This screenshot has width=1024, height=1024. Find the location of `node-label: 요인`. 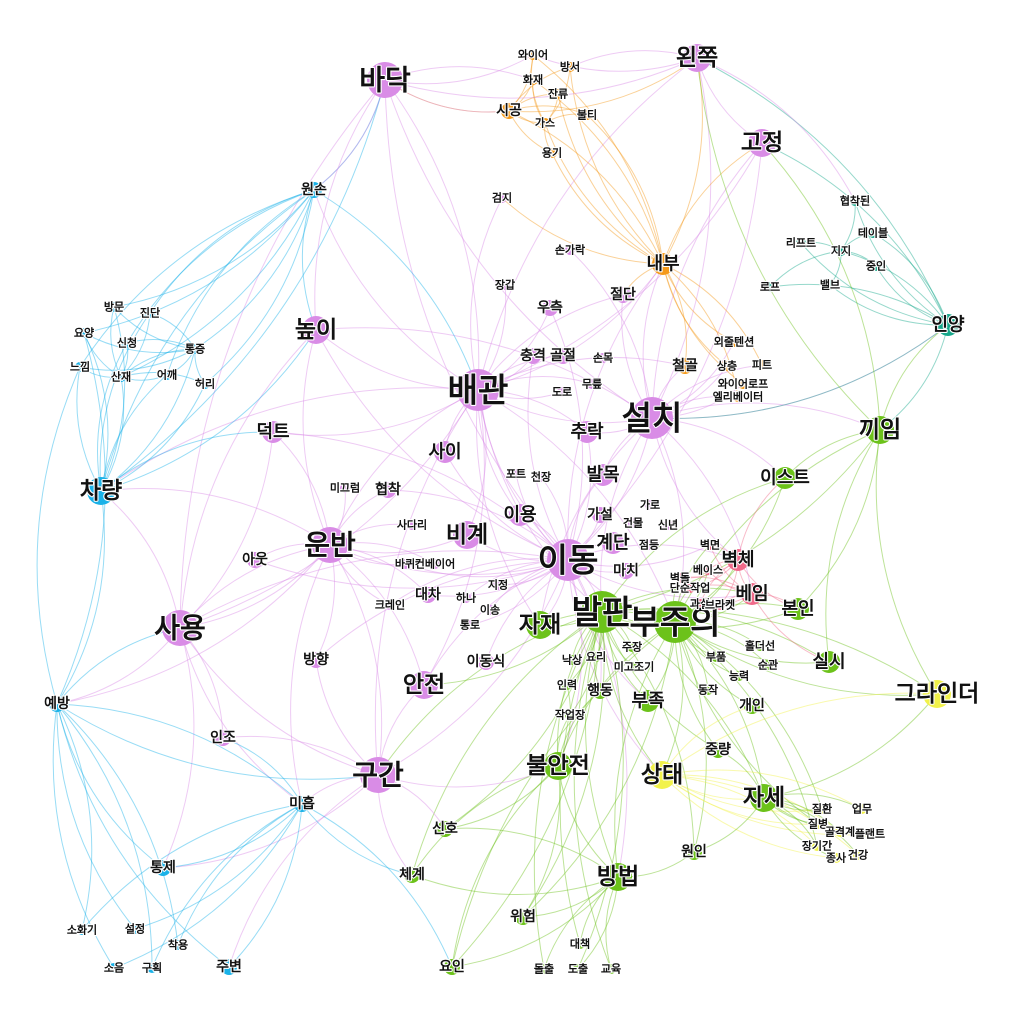

node-label: 요인 is located at coordinates (452, 966).